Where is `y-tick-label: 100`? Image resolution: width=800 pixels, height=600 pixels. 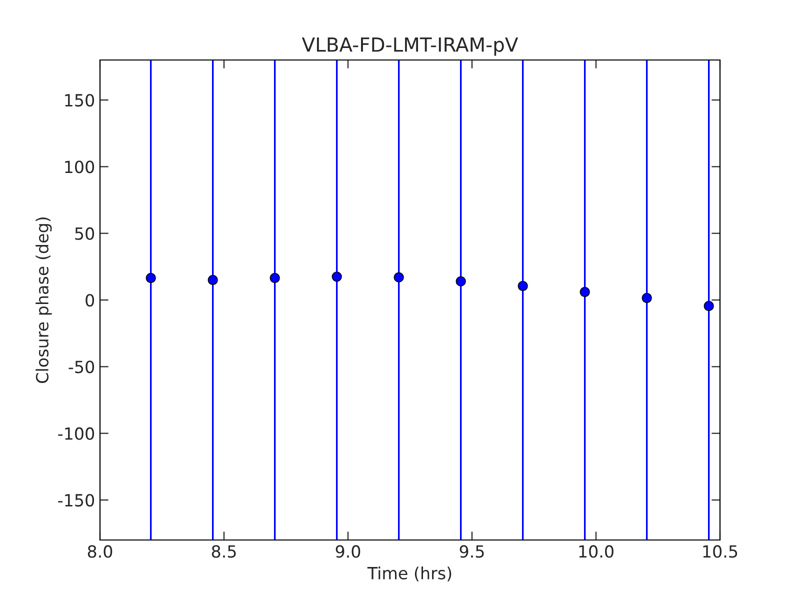
y-tick-label: 100 is located at coordinates (79, 167).